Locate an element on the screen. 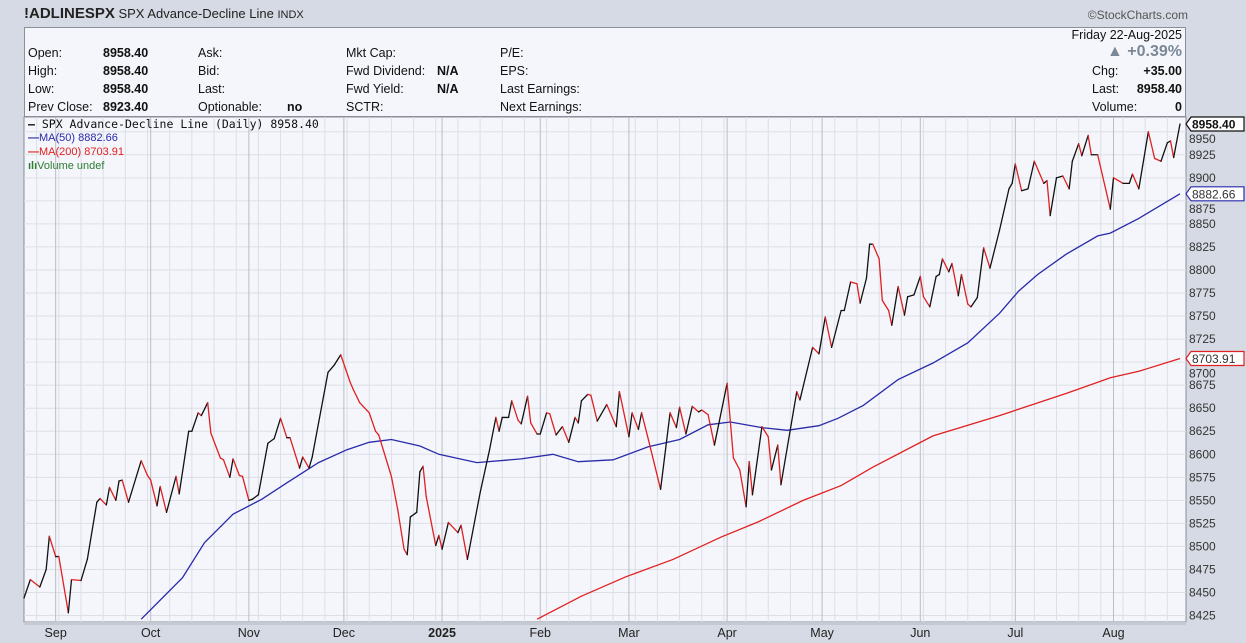 The height and width of the screenshot is (643, 1246). x-tick-label: Sep is located at coordinates (56, 633).